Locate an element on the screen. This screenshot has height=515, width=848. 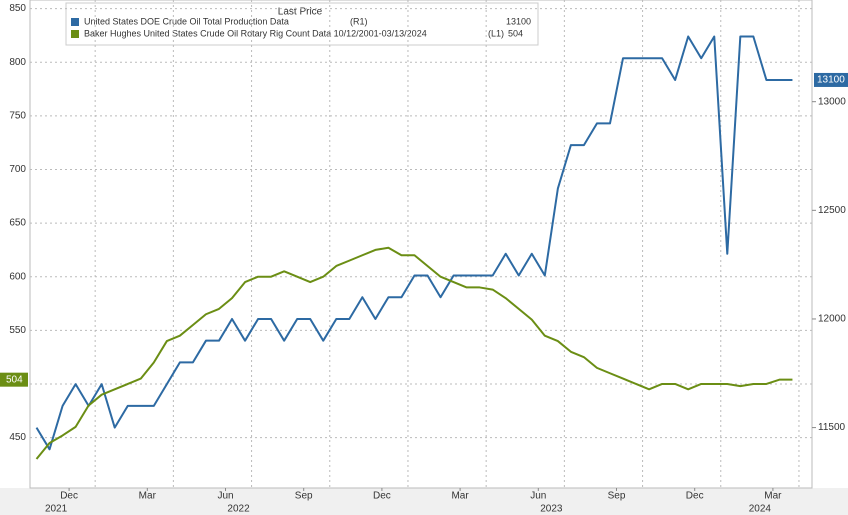
last-price-label: 13100 is located at coordinates (831, 80).